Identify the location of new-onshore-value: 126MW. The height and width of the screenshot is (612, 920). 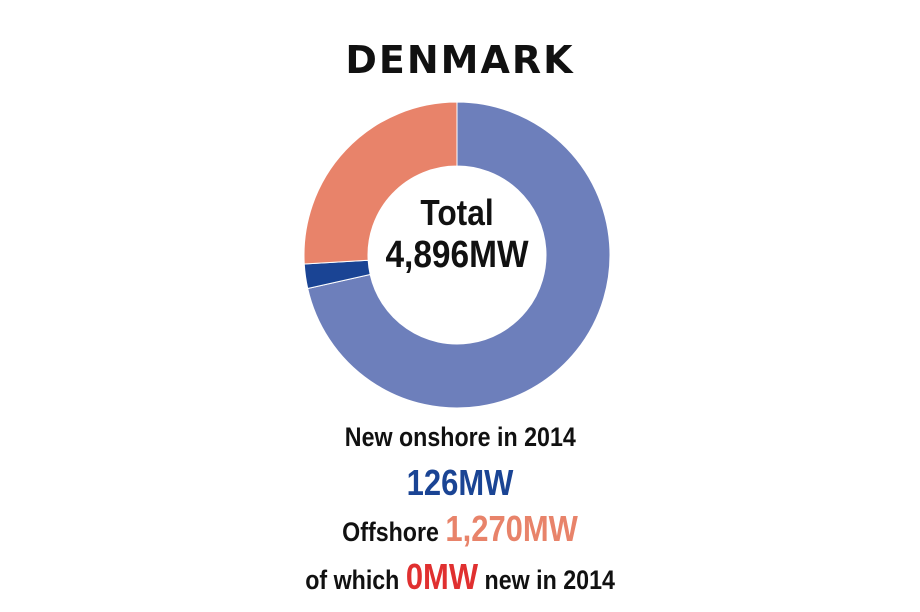
(460, 482).